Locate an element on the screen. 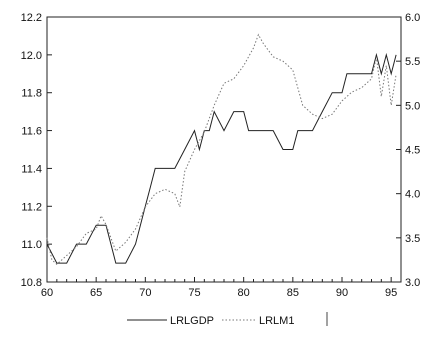  left-tick-label: 12.0 is located at coordinates (31, 56).